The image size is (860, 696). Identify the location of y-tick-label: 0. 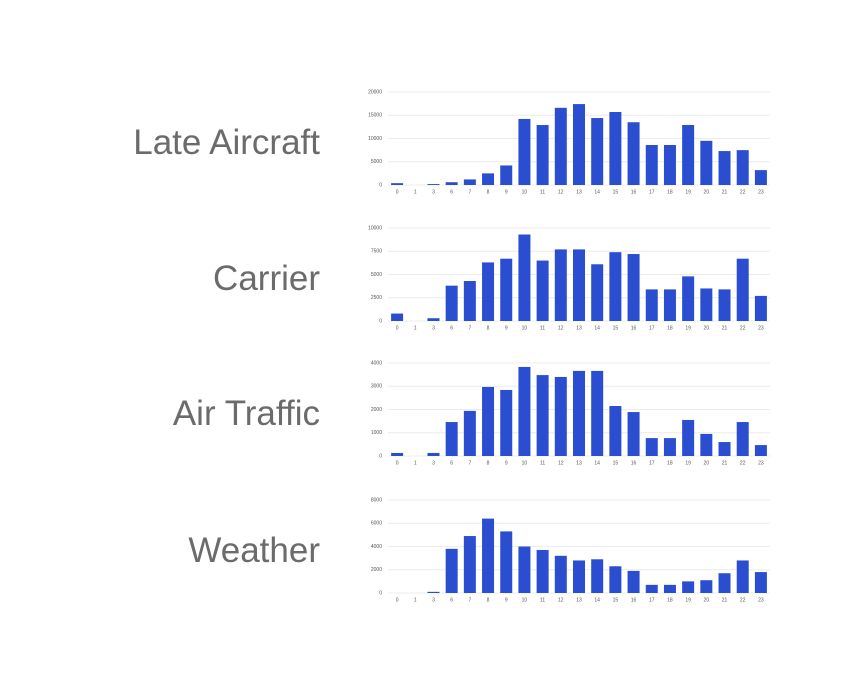
(380, 321).